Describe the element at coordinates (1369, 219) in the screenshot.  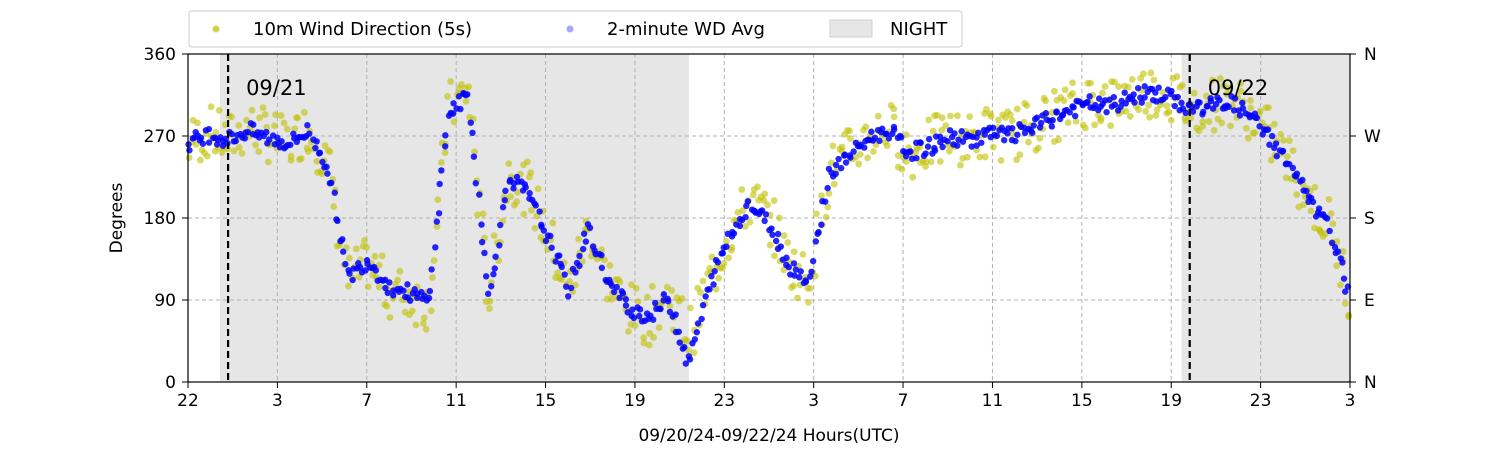
I see `y2-tick-label: S` at that location.